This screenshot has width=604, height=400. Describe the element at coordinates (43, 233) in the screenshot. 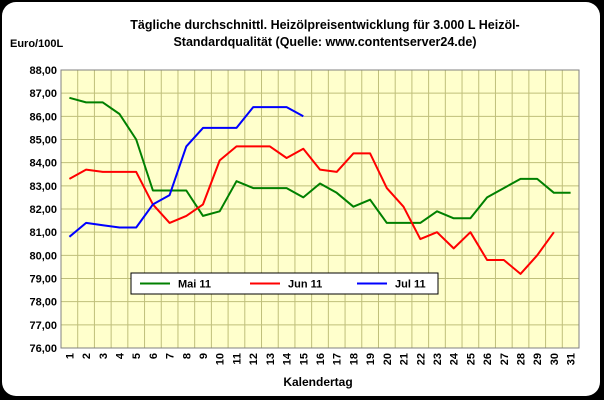

I see `y-tick-label: 81,00` at that location.